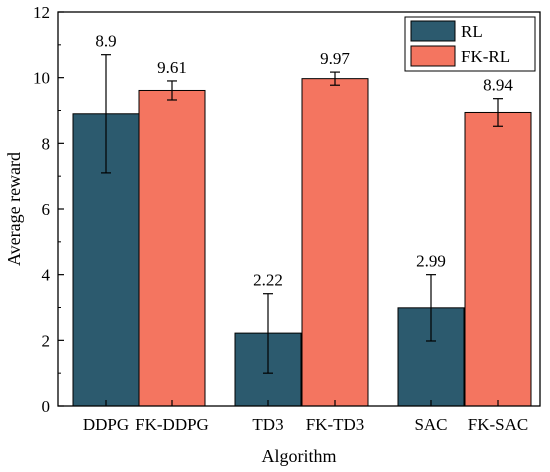 The image size is (550, 472). What do you see at coordinates (472, 31) in the screenshot?
I see `legend-label-rl: RL` at bounding box center [472, 31].